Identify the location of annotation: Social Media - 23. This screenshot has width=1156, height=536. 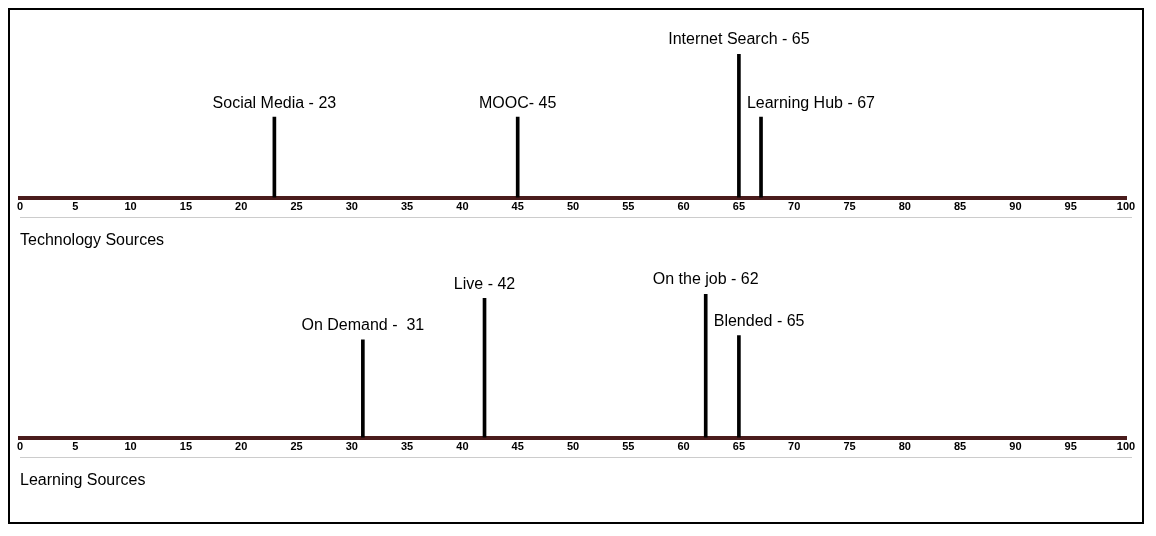
(274, 102).